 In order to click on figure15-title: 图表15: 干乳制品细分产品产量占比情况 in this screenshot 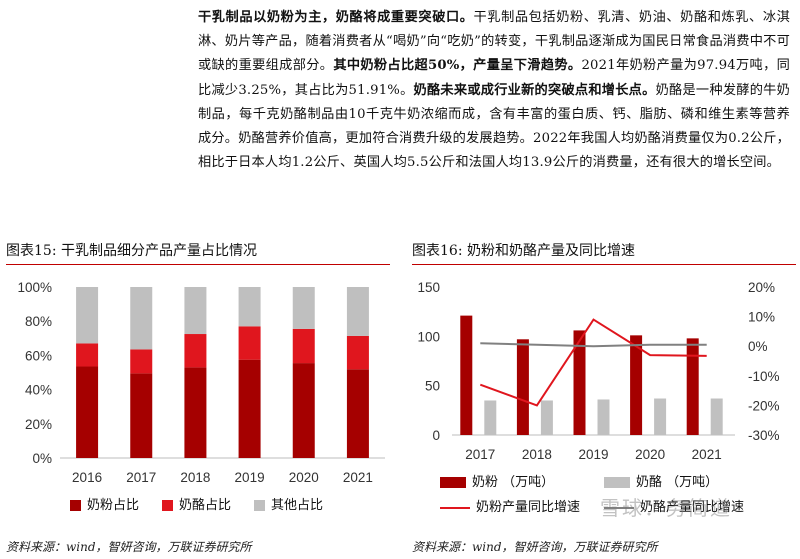, I will do `click(131, 251)`.